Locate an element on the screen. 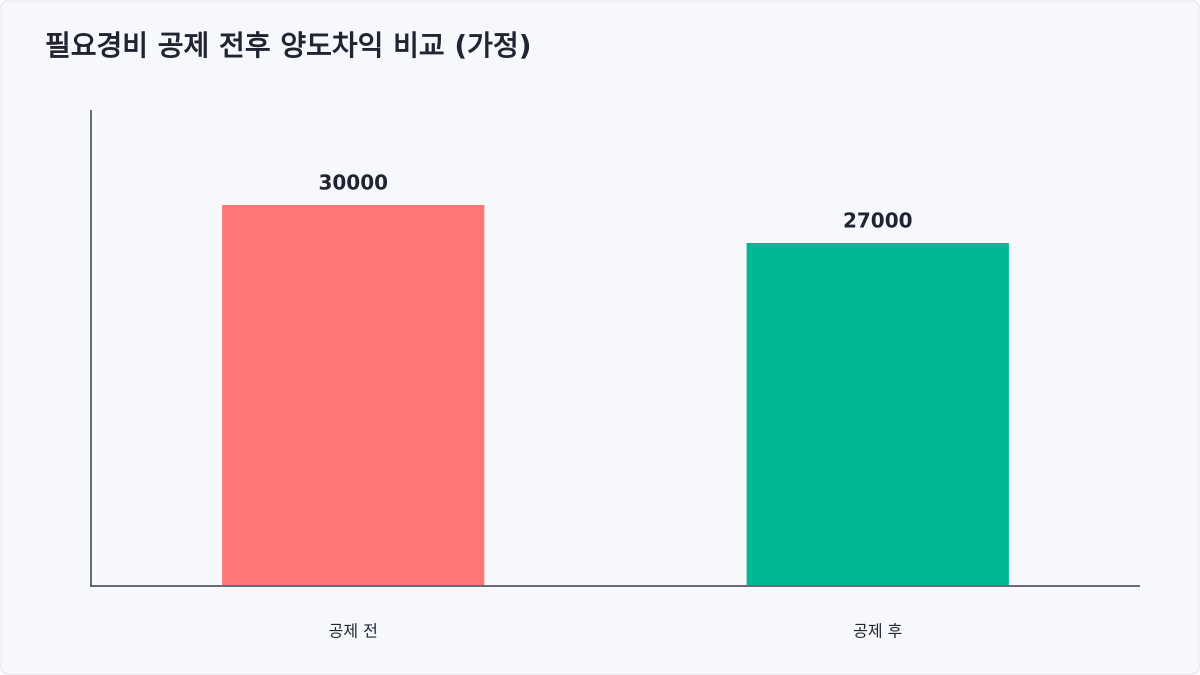 The width and height of the screenshot is (1200, 675). x-tick-label: 공제 후 is located at coordinates (877, 631).